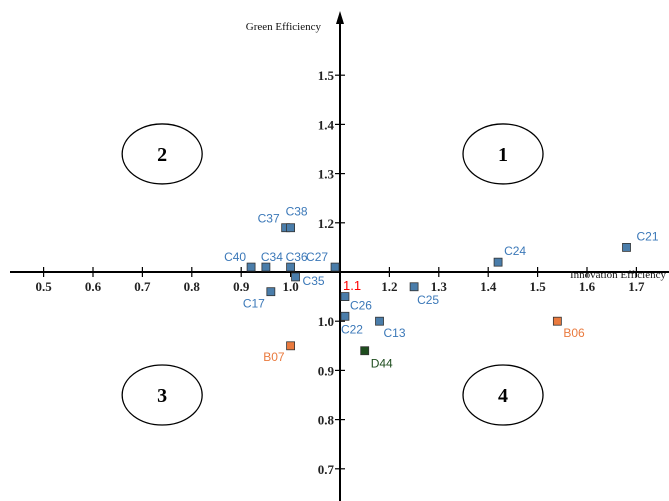 Image resolution: width=669 pixels, height=501 pixels. Describe the element at coordinates (317, 257) in the screenshot. I see `point-label-c27: C27` at that location.